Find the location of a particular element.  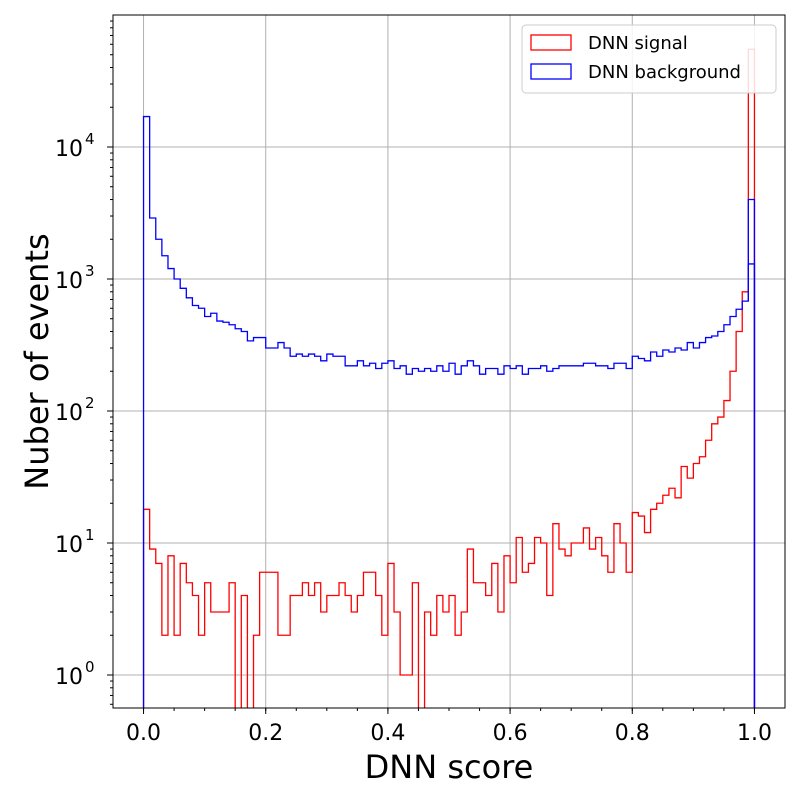

legend: DNN signal DNN background is located at coordinates (649, 59).